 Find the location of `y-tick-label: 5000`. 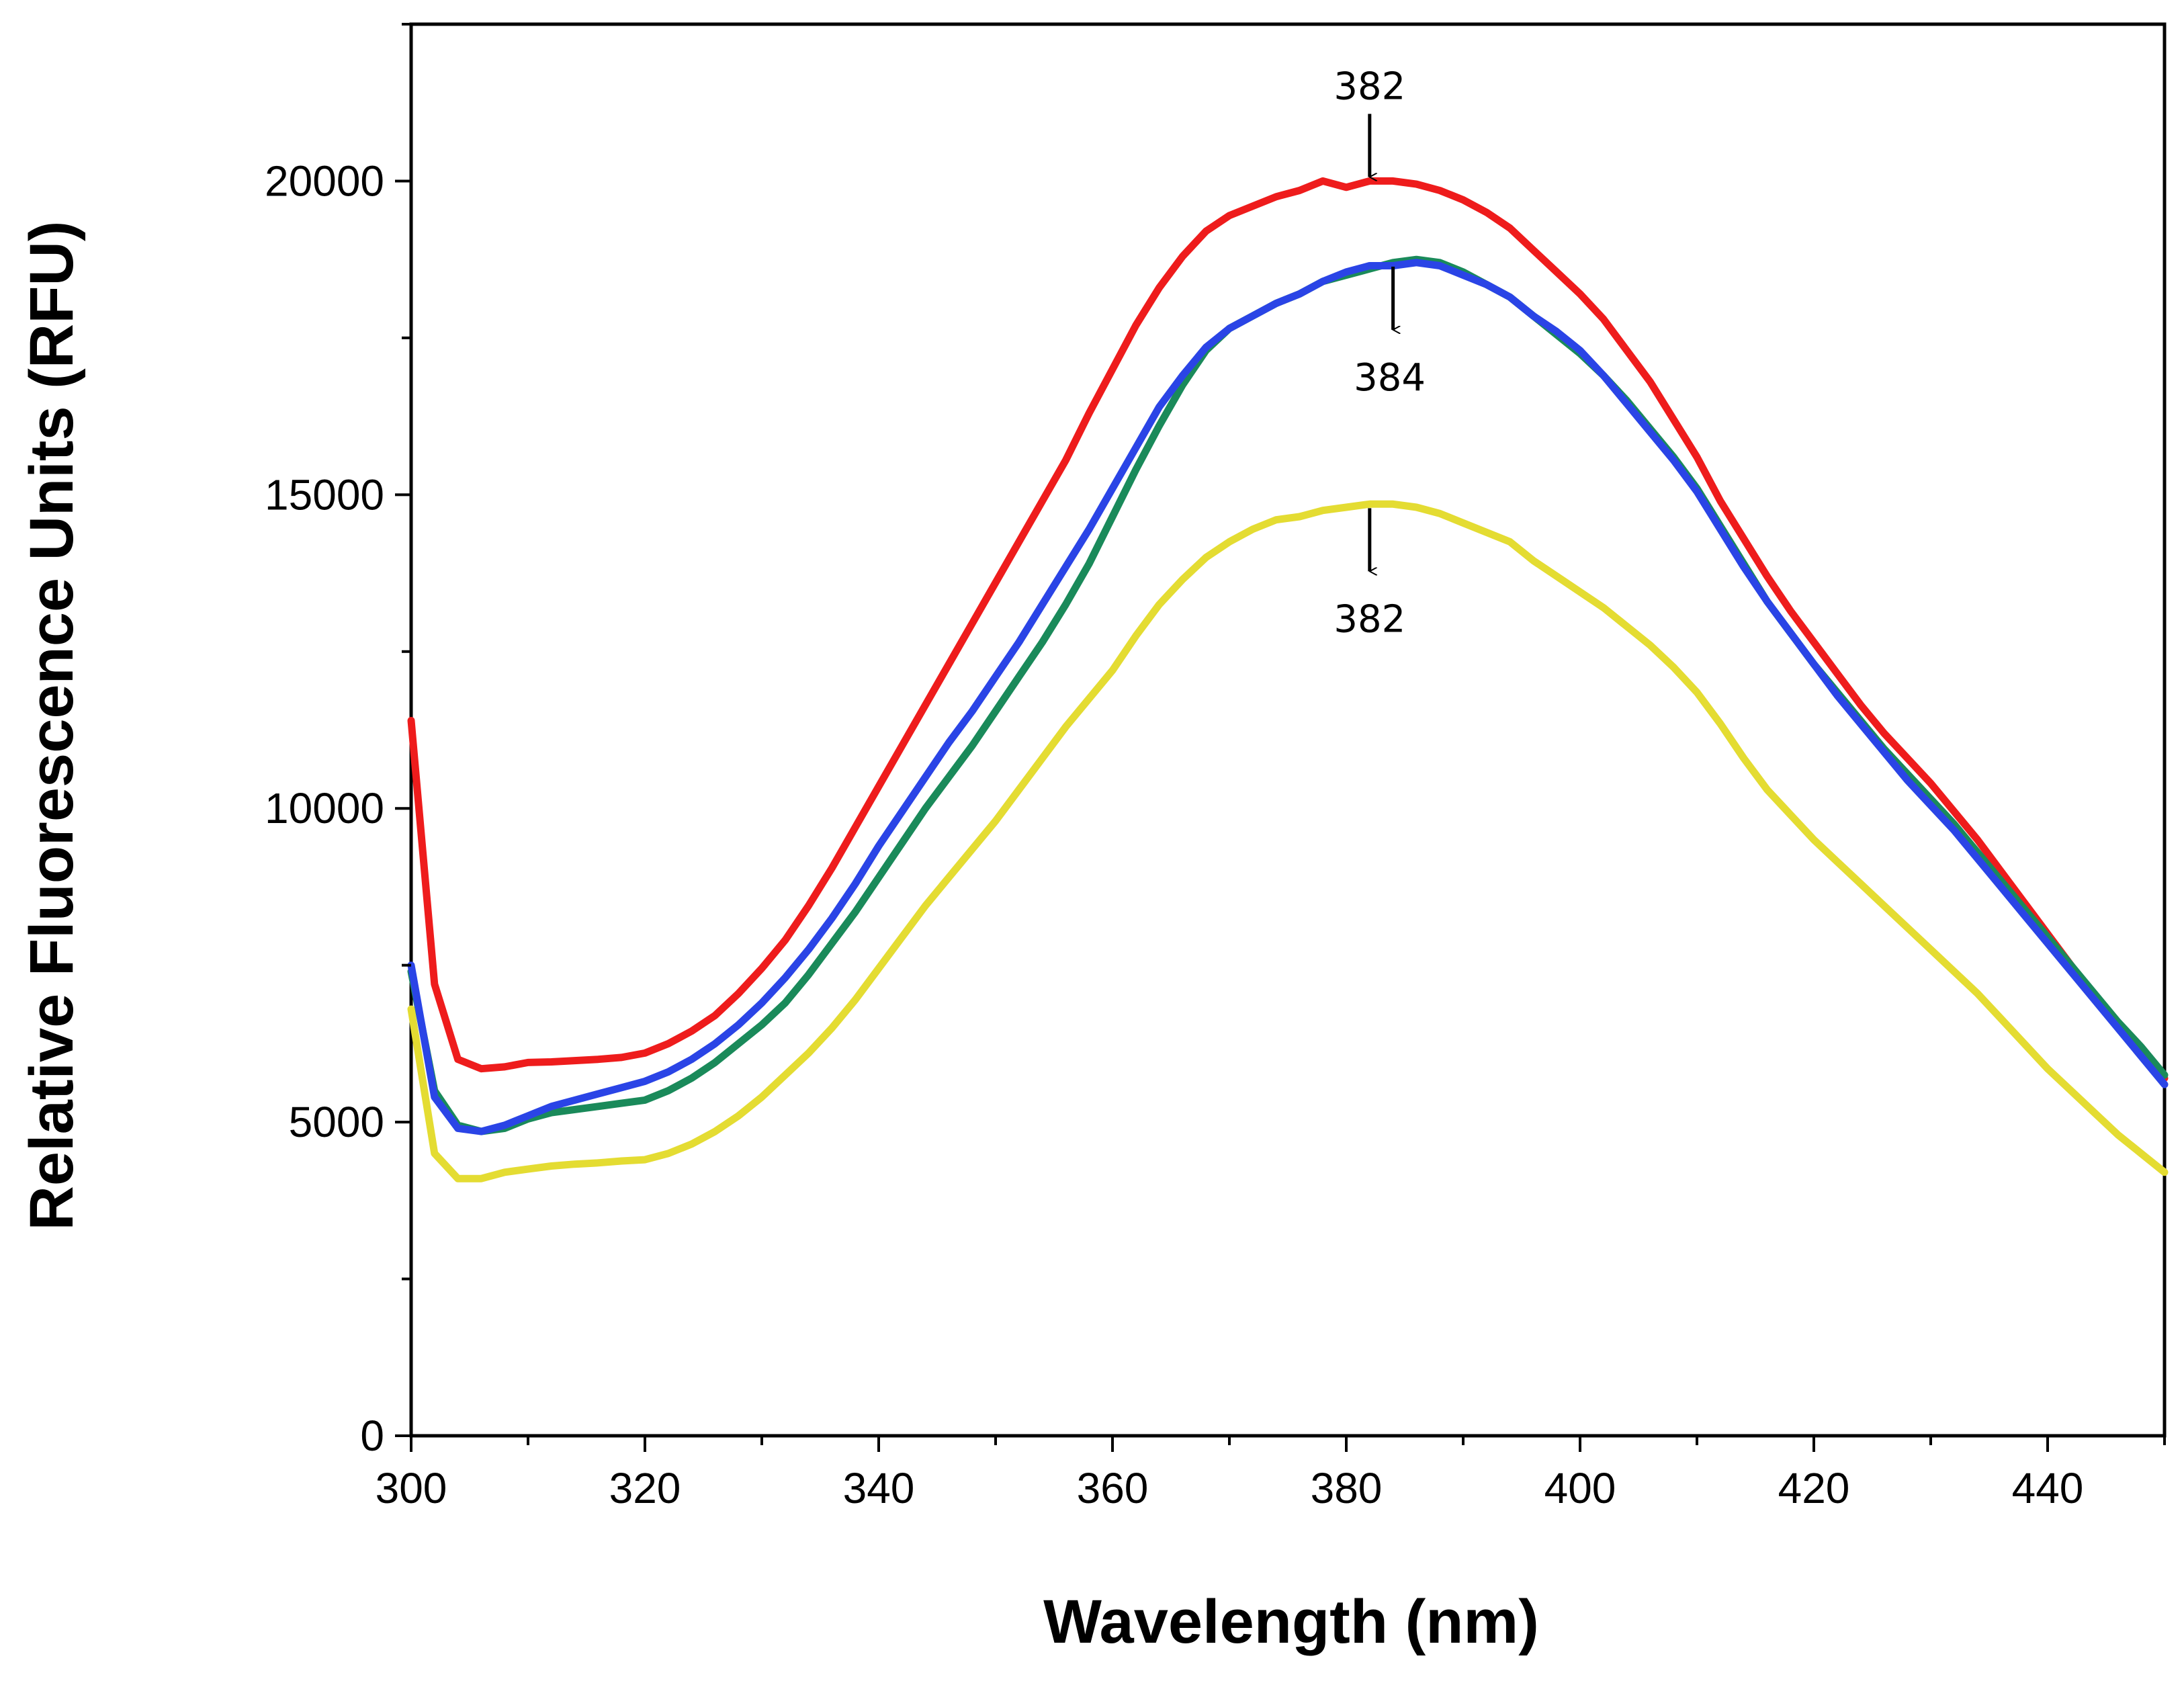

y-tick-label: 5000 is located at coordinates (336, 1122).